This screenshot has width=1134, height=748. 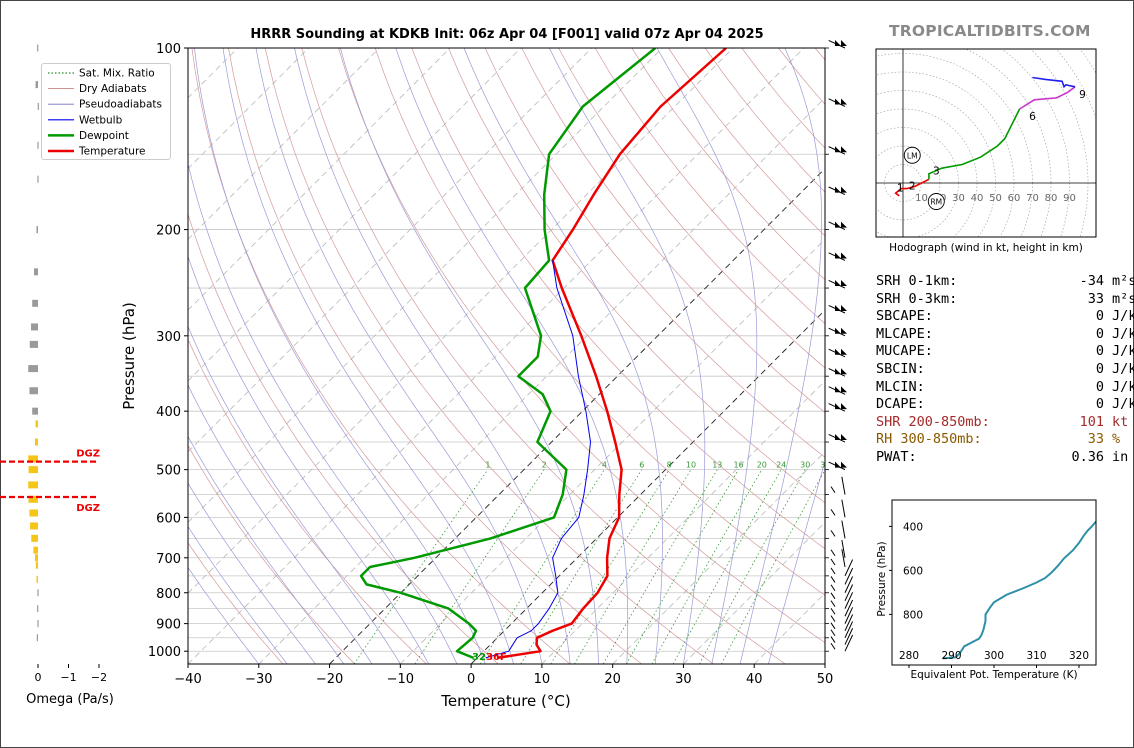 I want to click on mixing-ratio-label: 13, so click(x=717, y=465).